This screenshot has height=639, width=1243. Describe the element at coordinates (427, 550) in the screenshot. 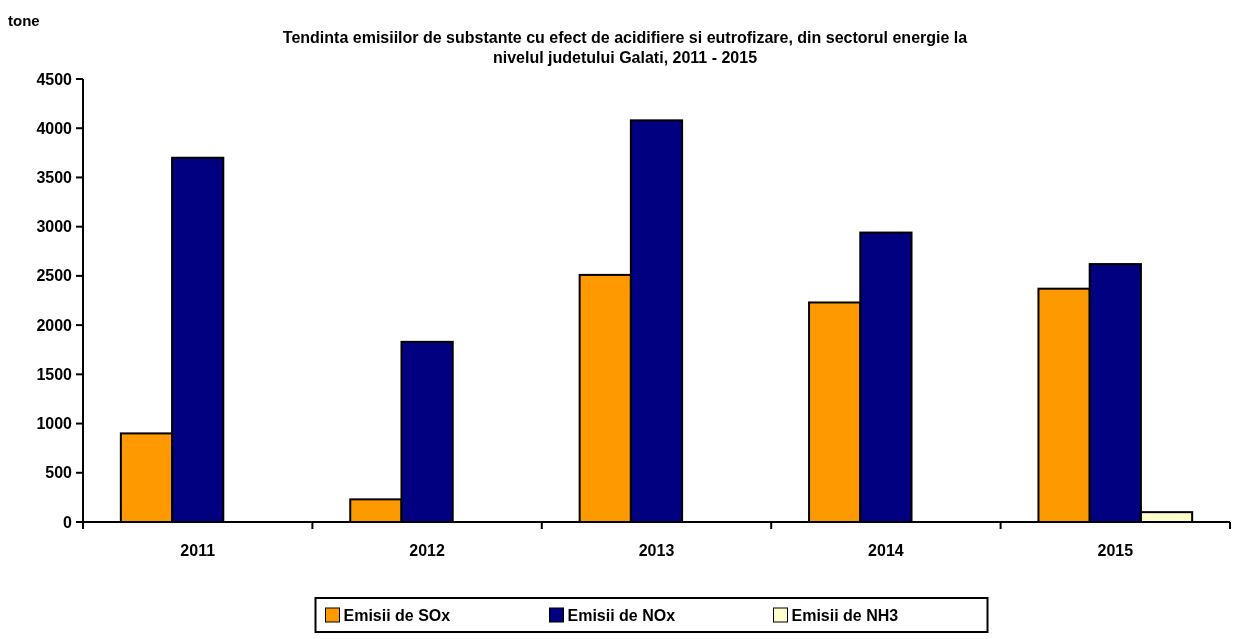

I see `x-tick-label: 2012` at that location.